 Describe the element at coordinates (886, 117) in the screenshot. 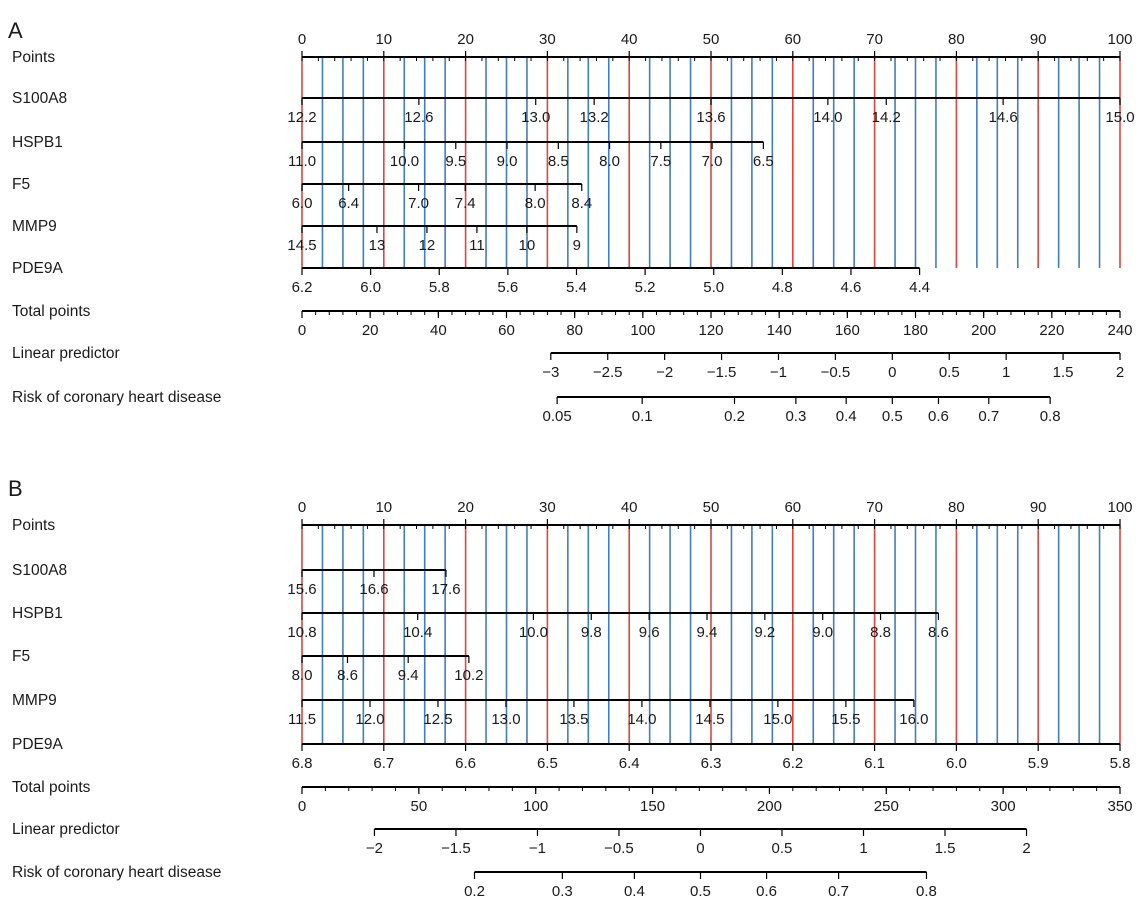

I see `tick-label: 14.2` at that location.